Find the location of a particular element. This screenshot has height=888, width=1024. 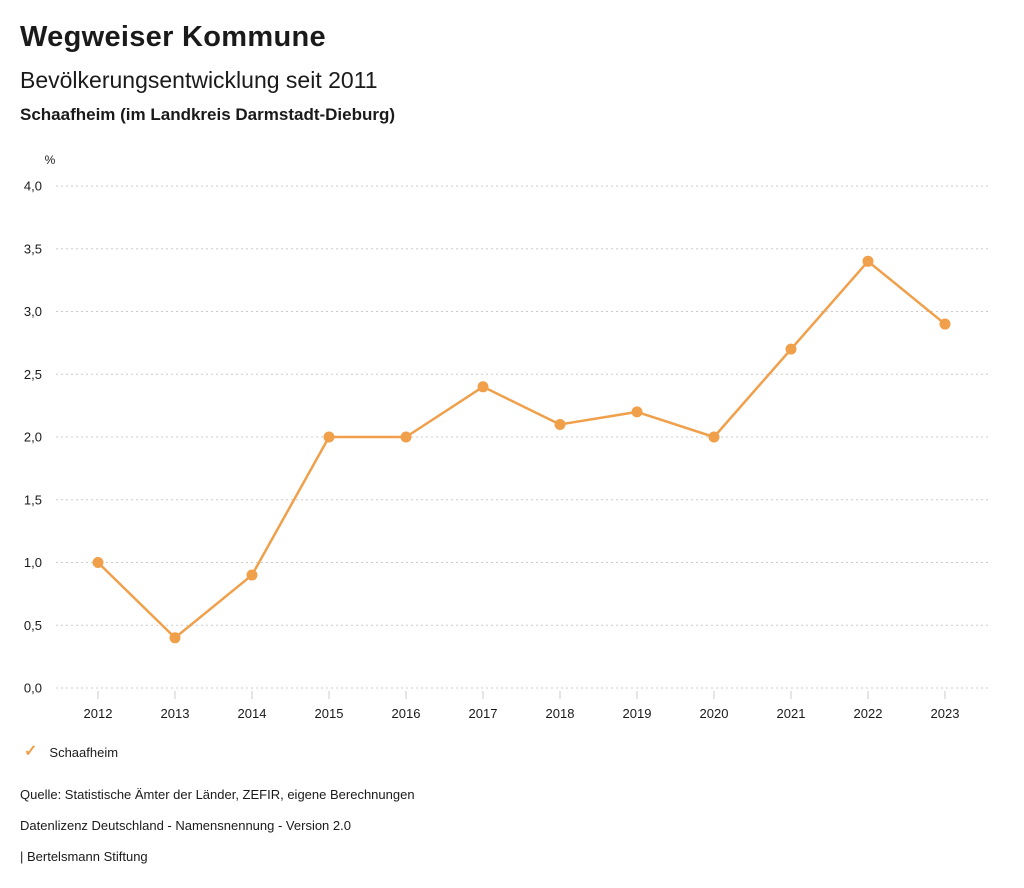

chart-title: Bevölkerungsentwicklung seit 2011 is located at coordinates (199, 80).